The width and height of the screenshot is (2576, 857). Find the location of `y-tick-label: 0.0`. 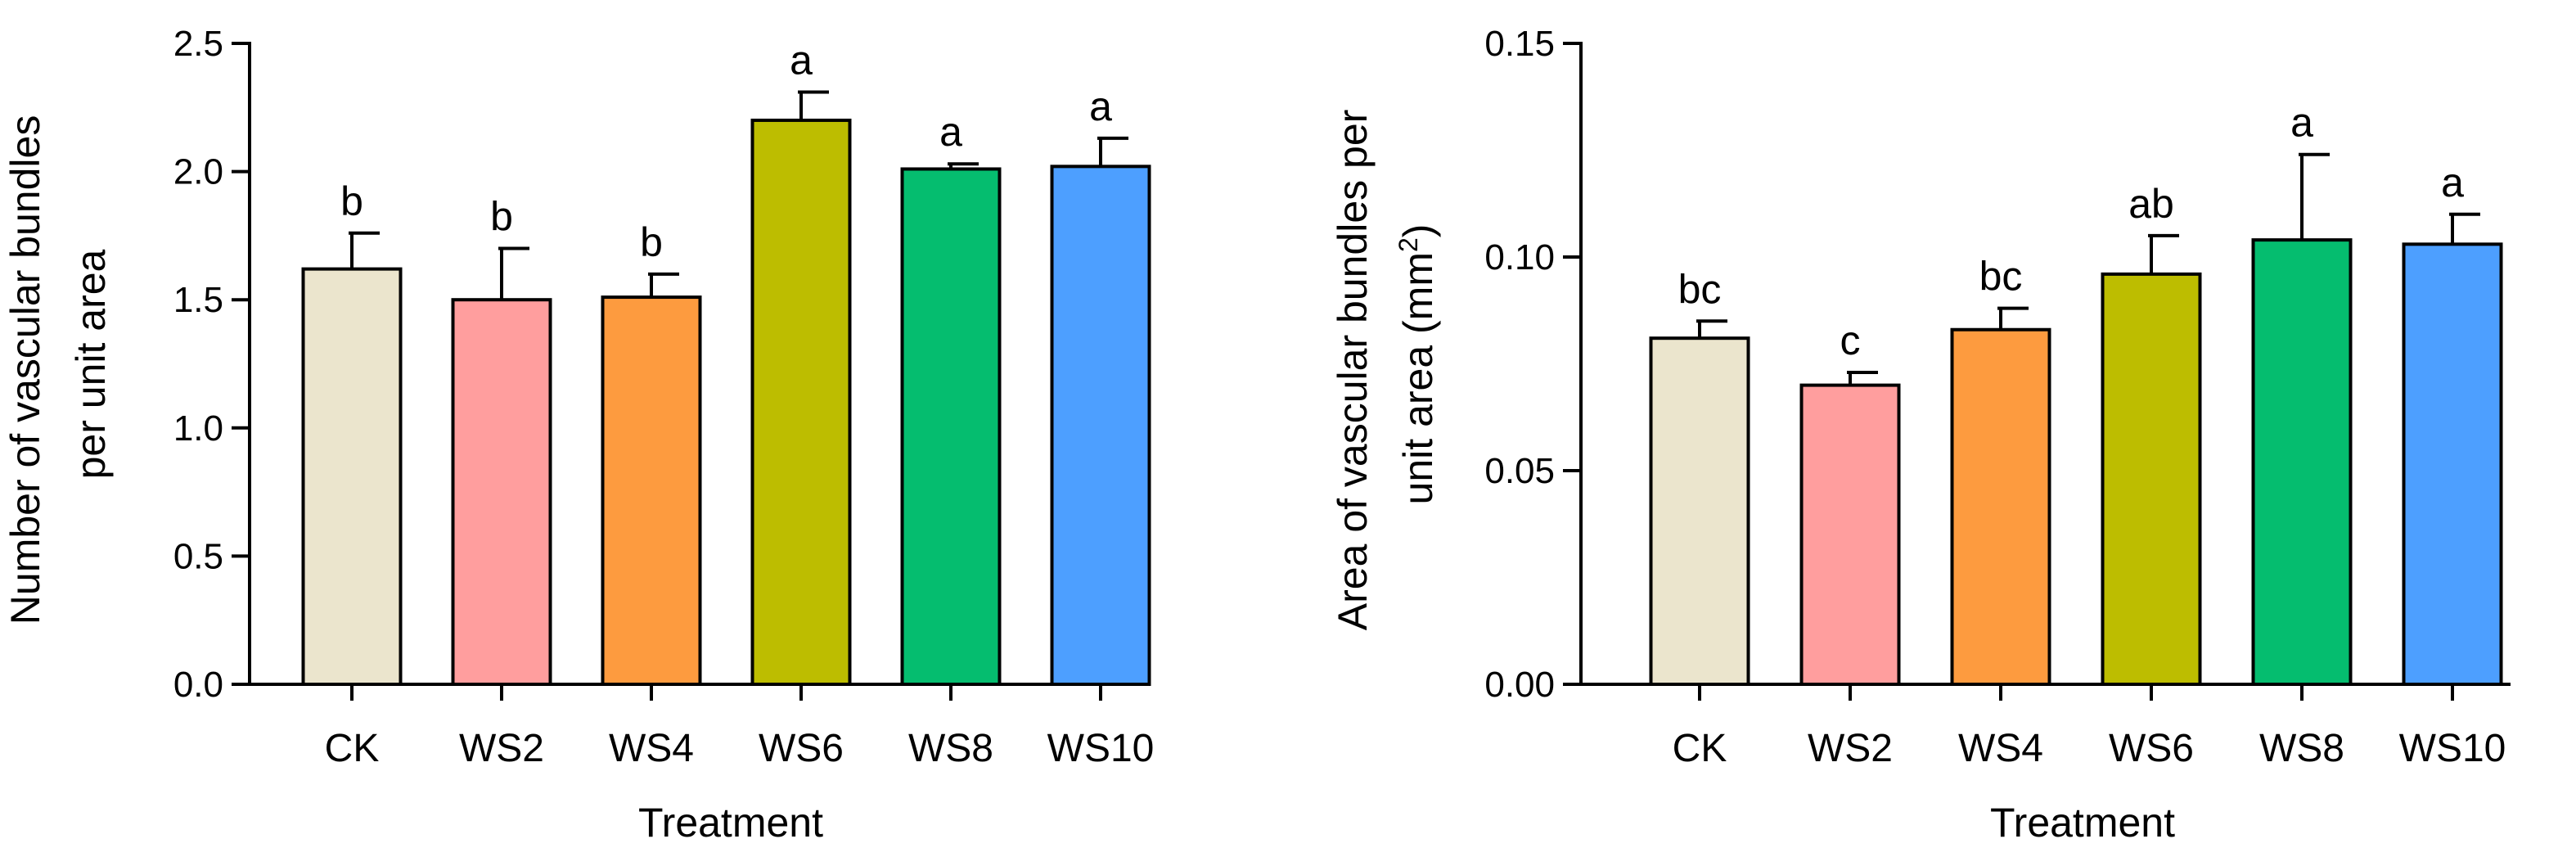

y-tick-label: 0.0 is located at coordinates (198, 685).